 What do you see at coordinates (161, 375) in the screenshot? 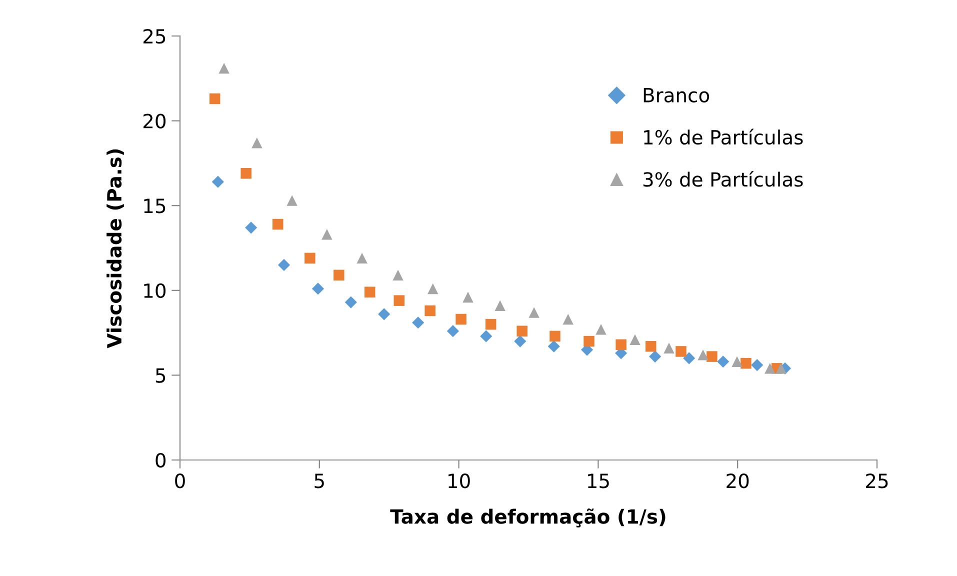
I see `y-tick-label: 5` at bounding box center [161, 375].